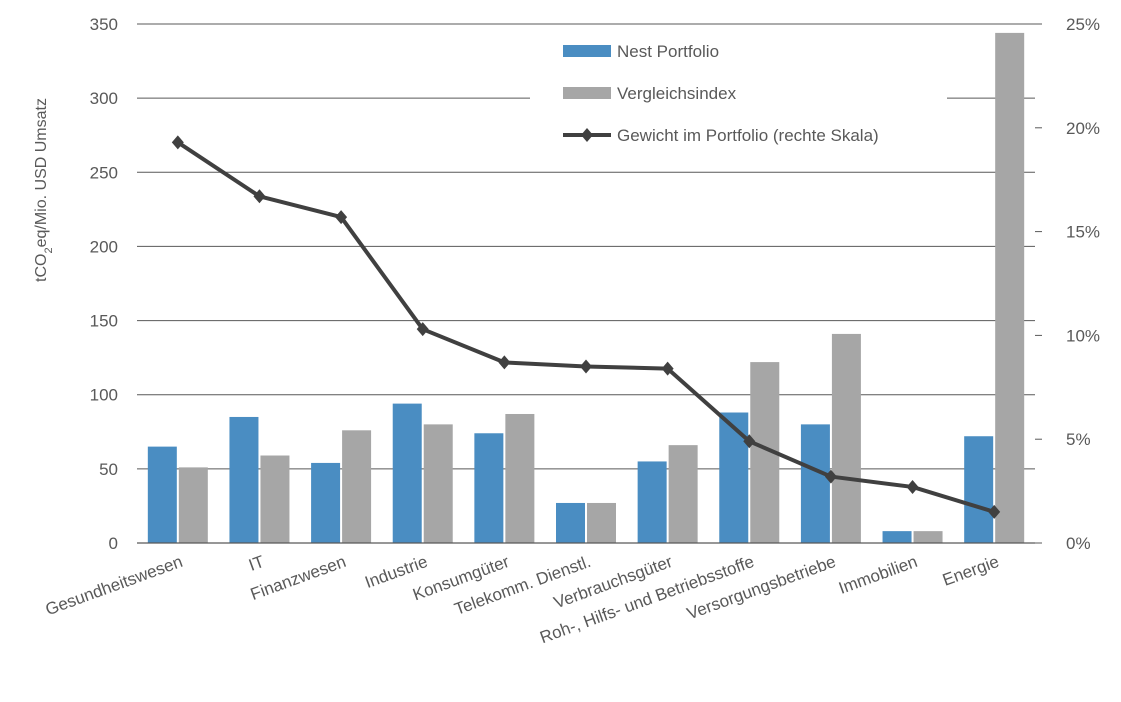  Describe the element at coordinates (1083, 128) in the screenshot. I see `y2-tick-label: 20%` at that location.